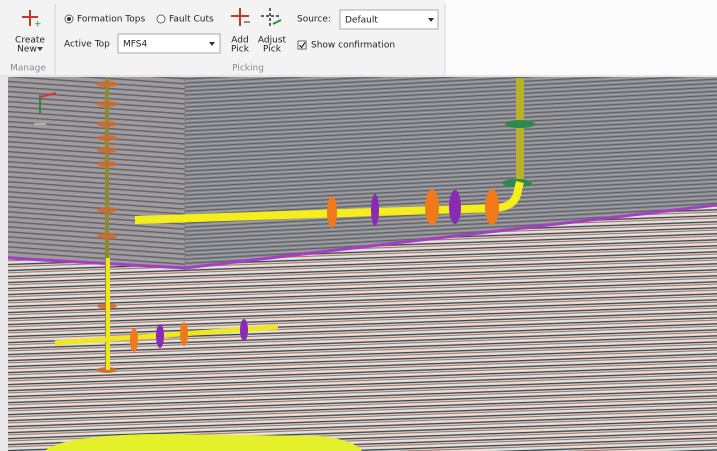  I want to click on field-label: Active Top, so click(87, 45).